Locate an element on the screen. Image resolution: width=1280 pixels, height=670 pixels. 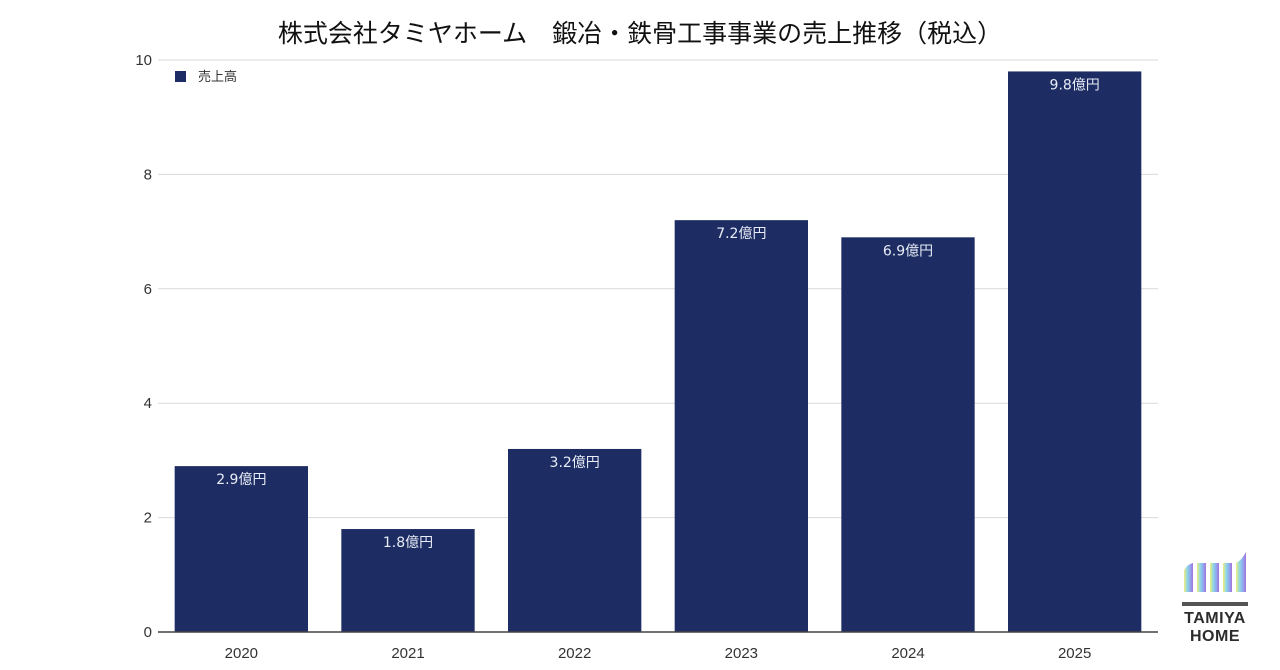
bar-2023 is located at coordinates (741, 426).